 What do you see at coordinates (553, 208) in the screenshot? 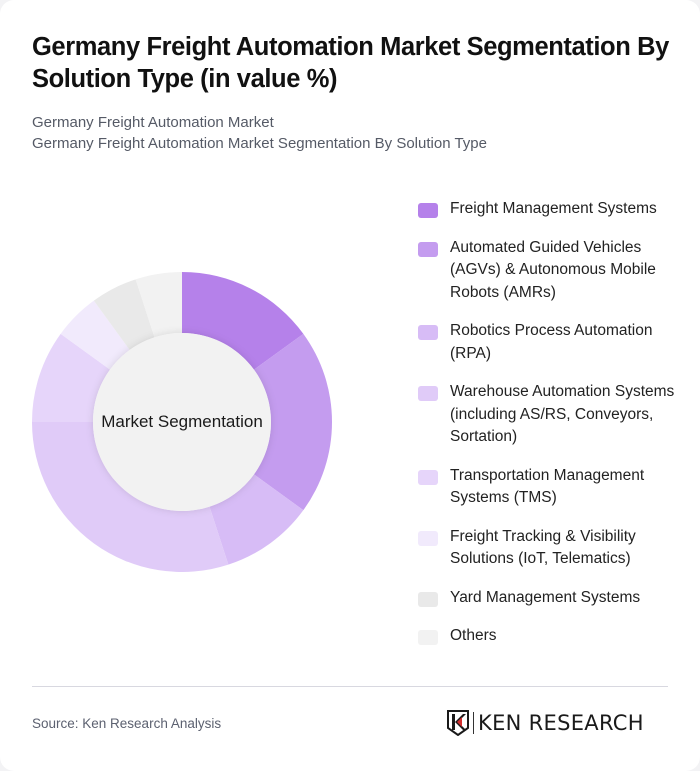
I see `legend-label: Freight Management Systems` at bounding box center [553, 208].